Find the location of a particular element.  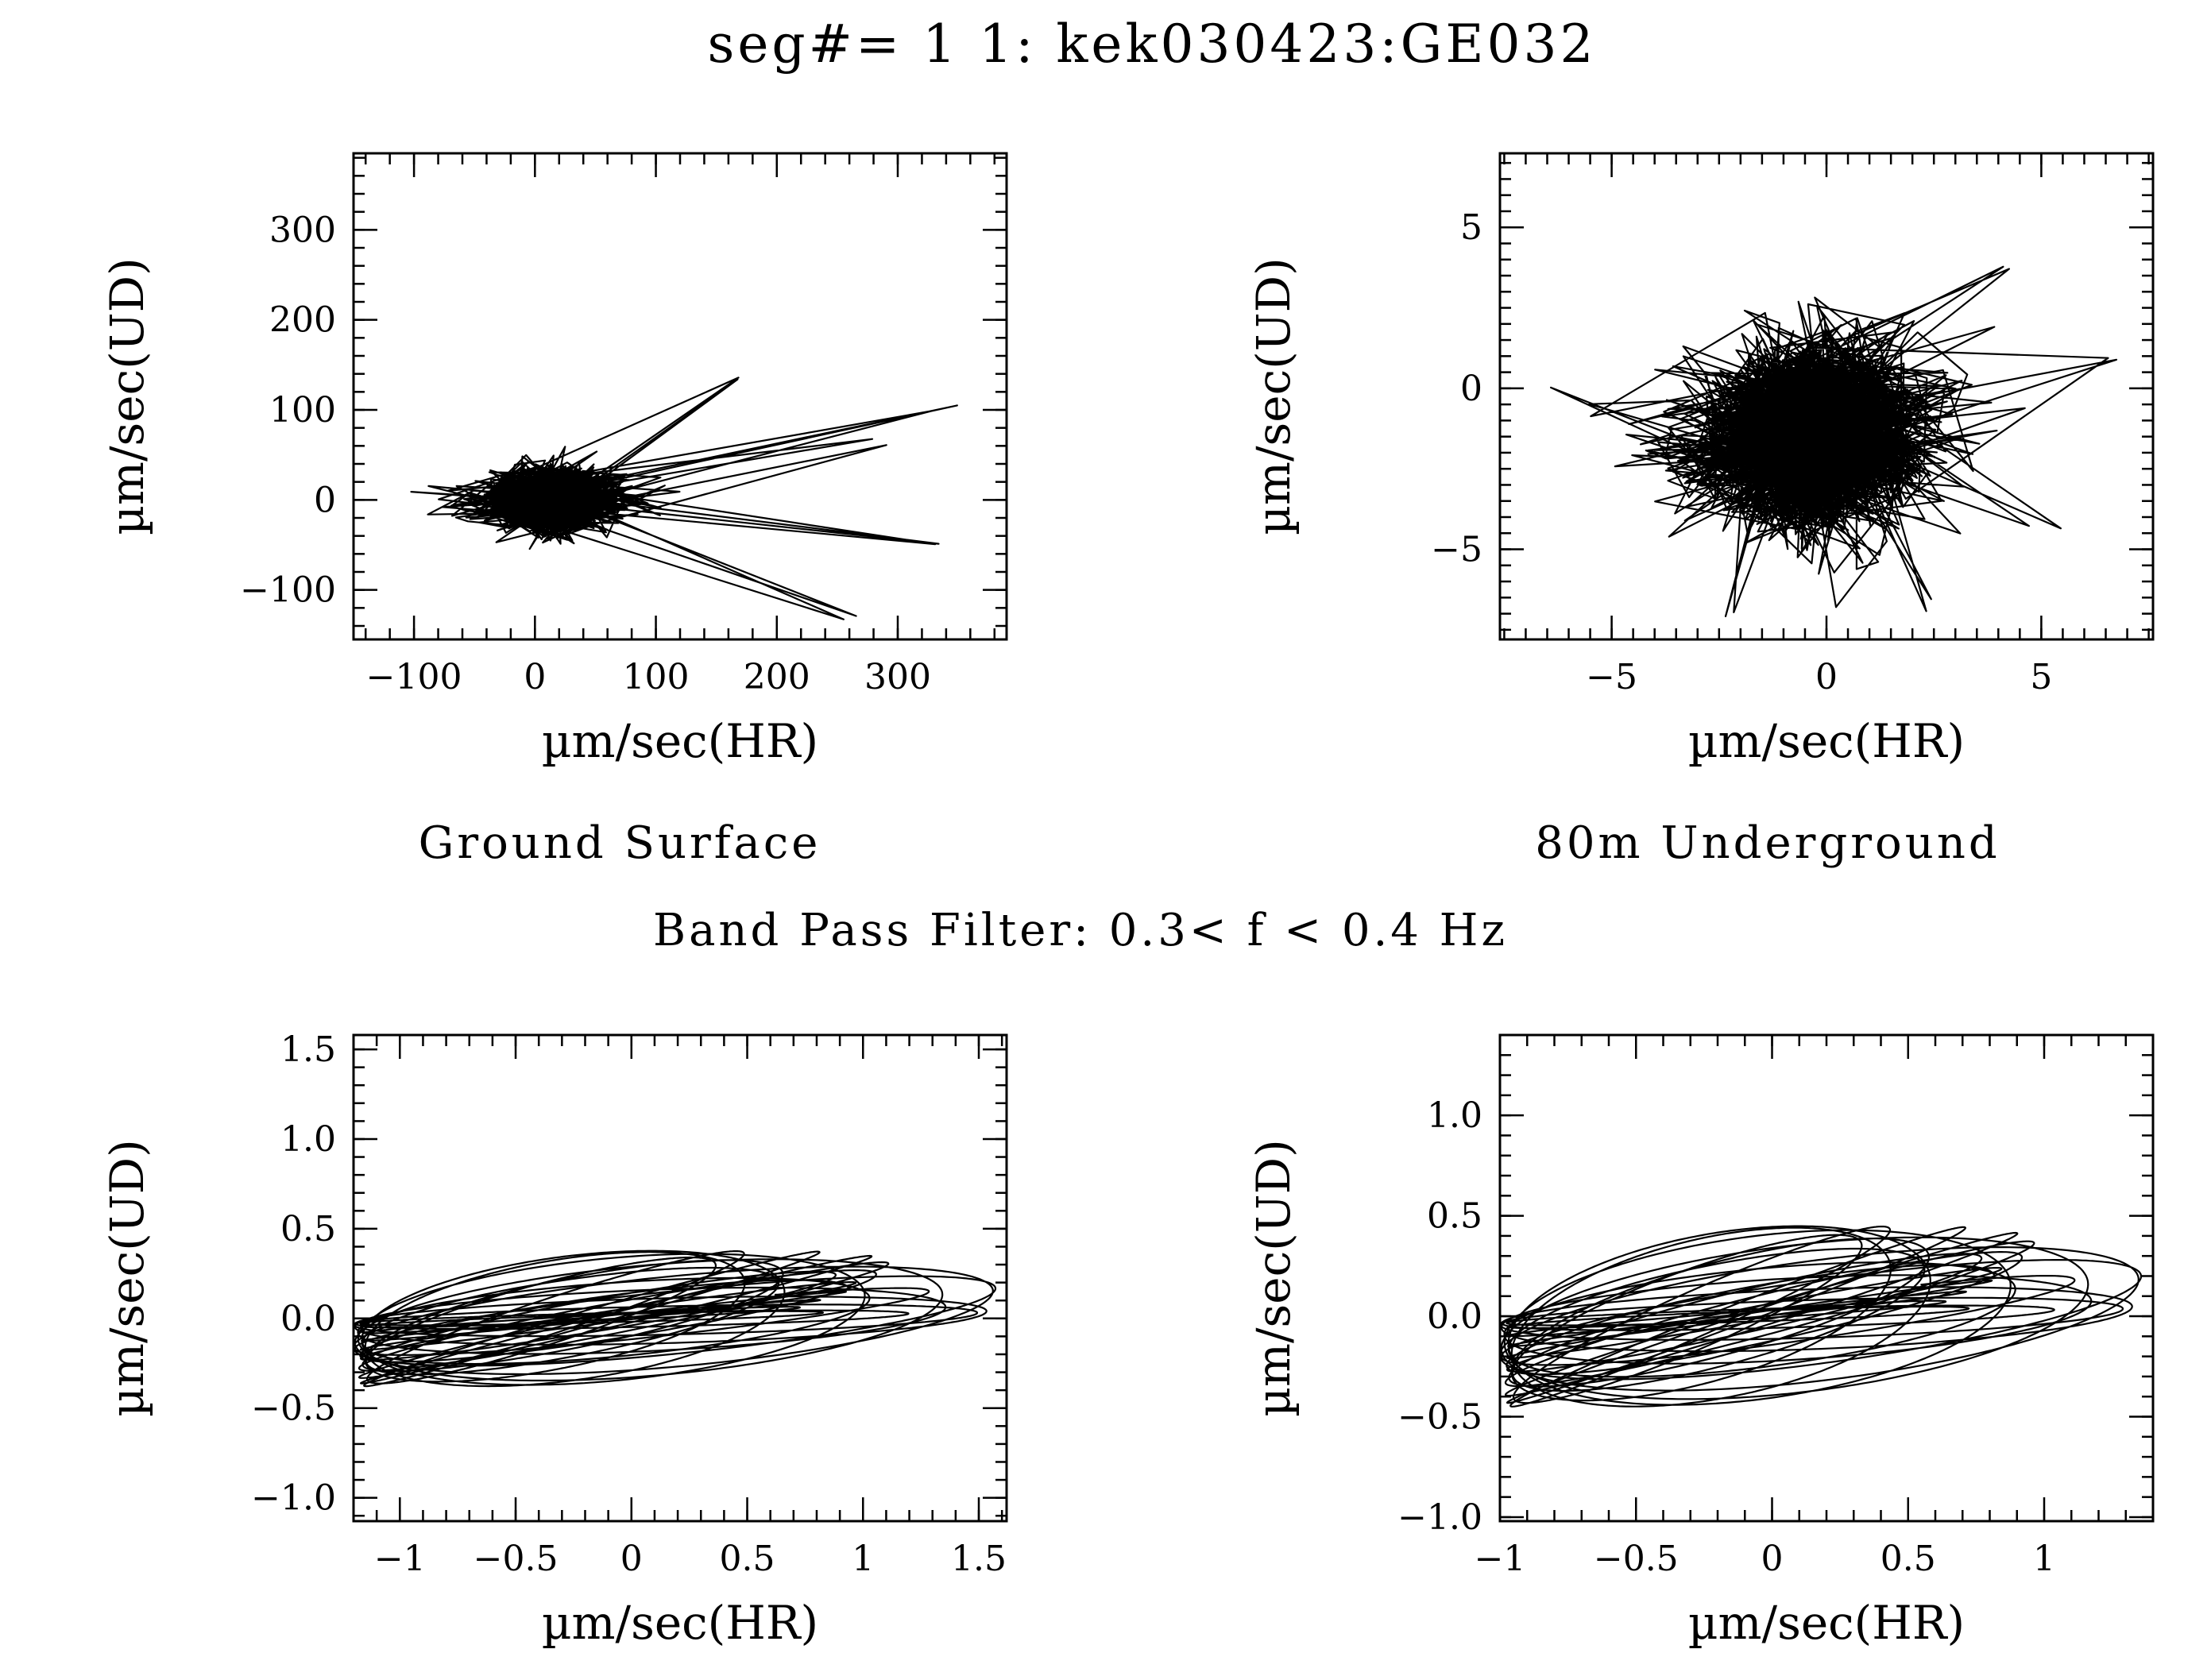

x-tick-label: 100 is located at coordinates (656, 677).